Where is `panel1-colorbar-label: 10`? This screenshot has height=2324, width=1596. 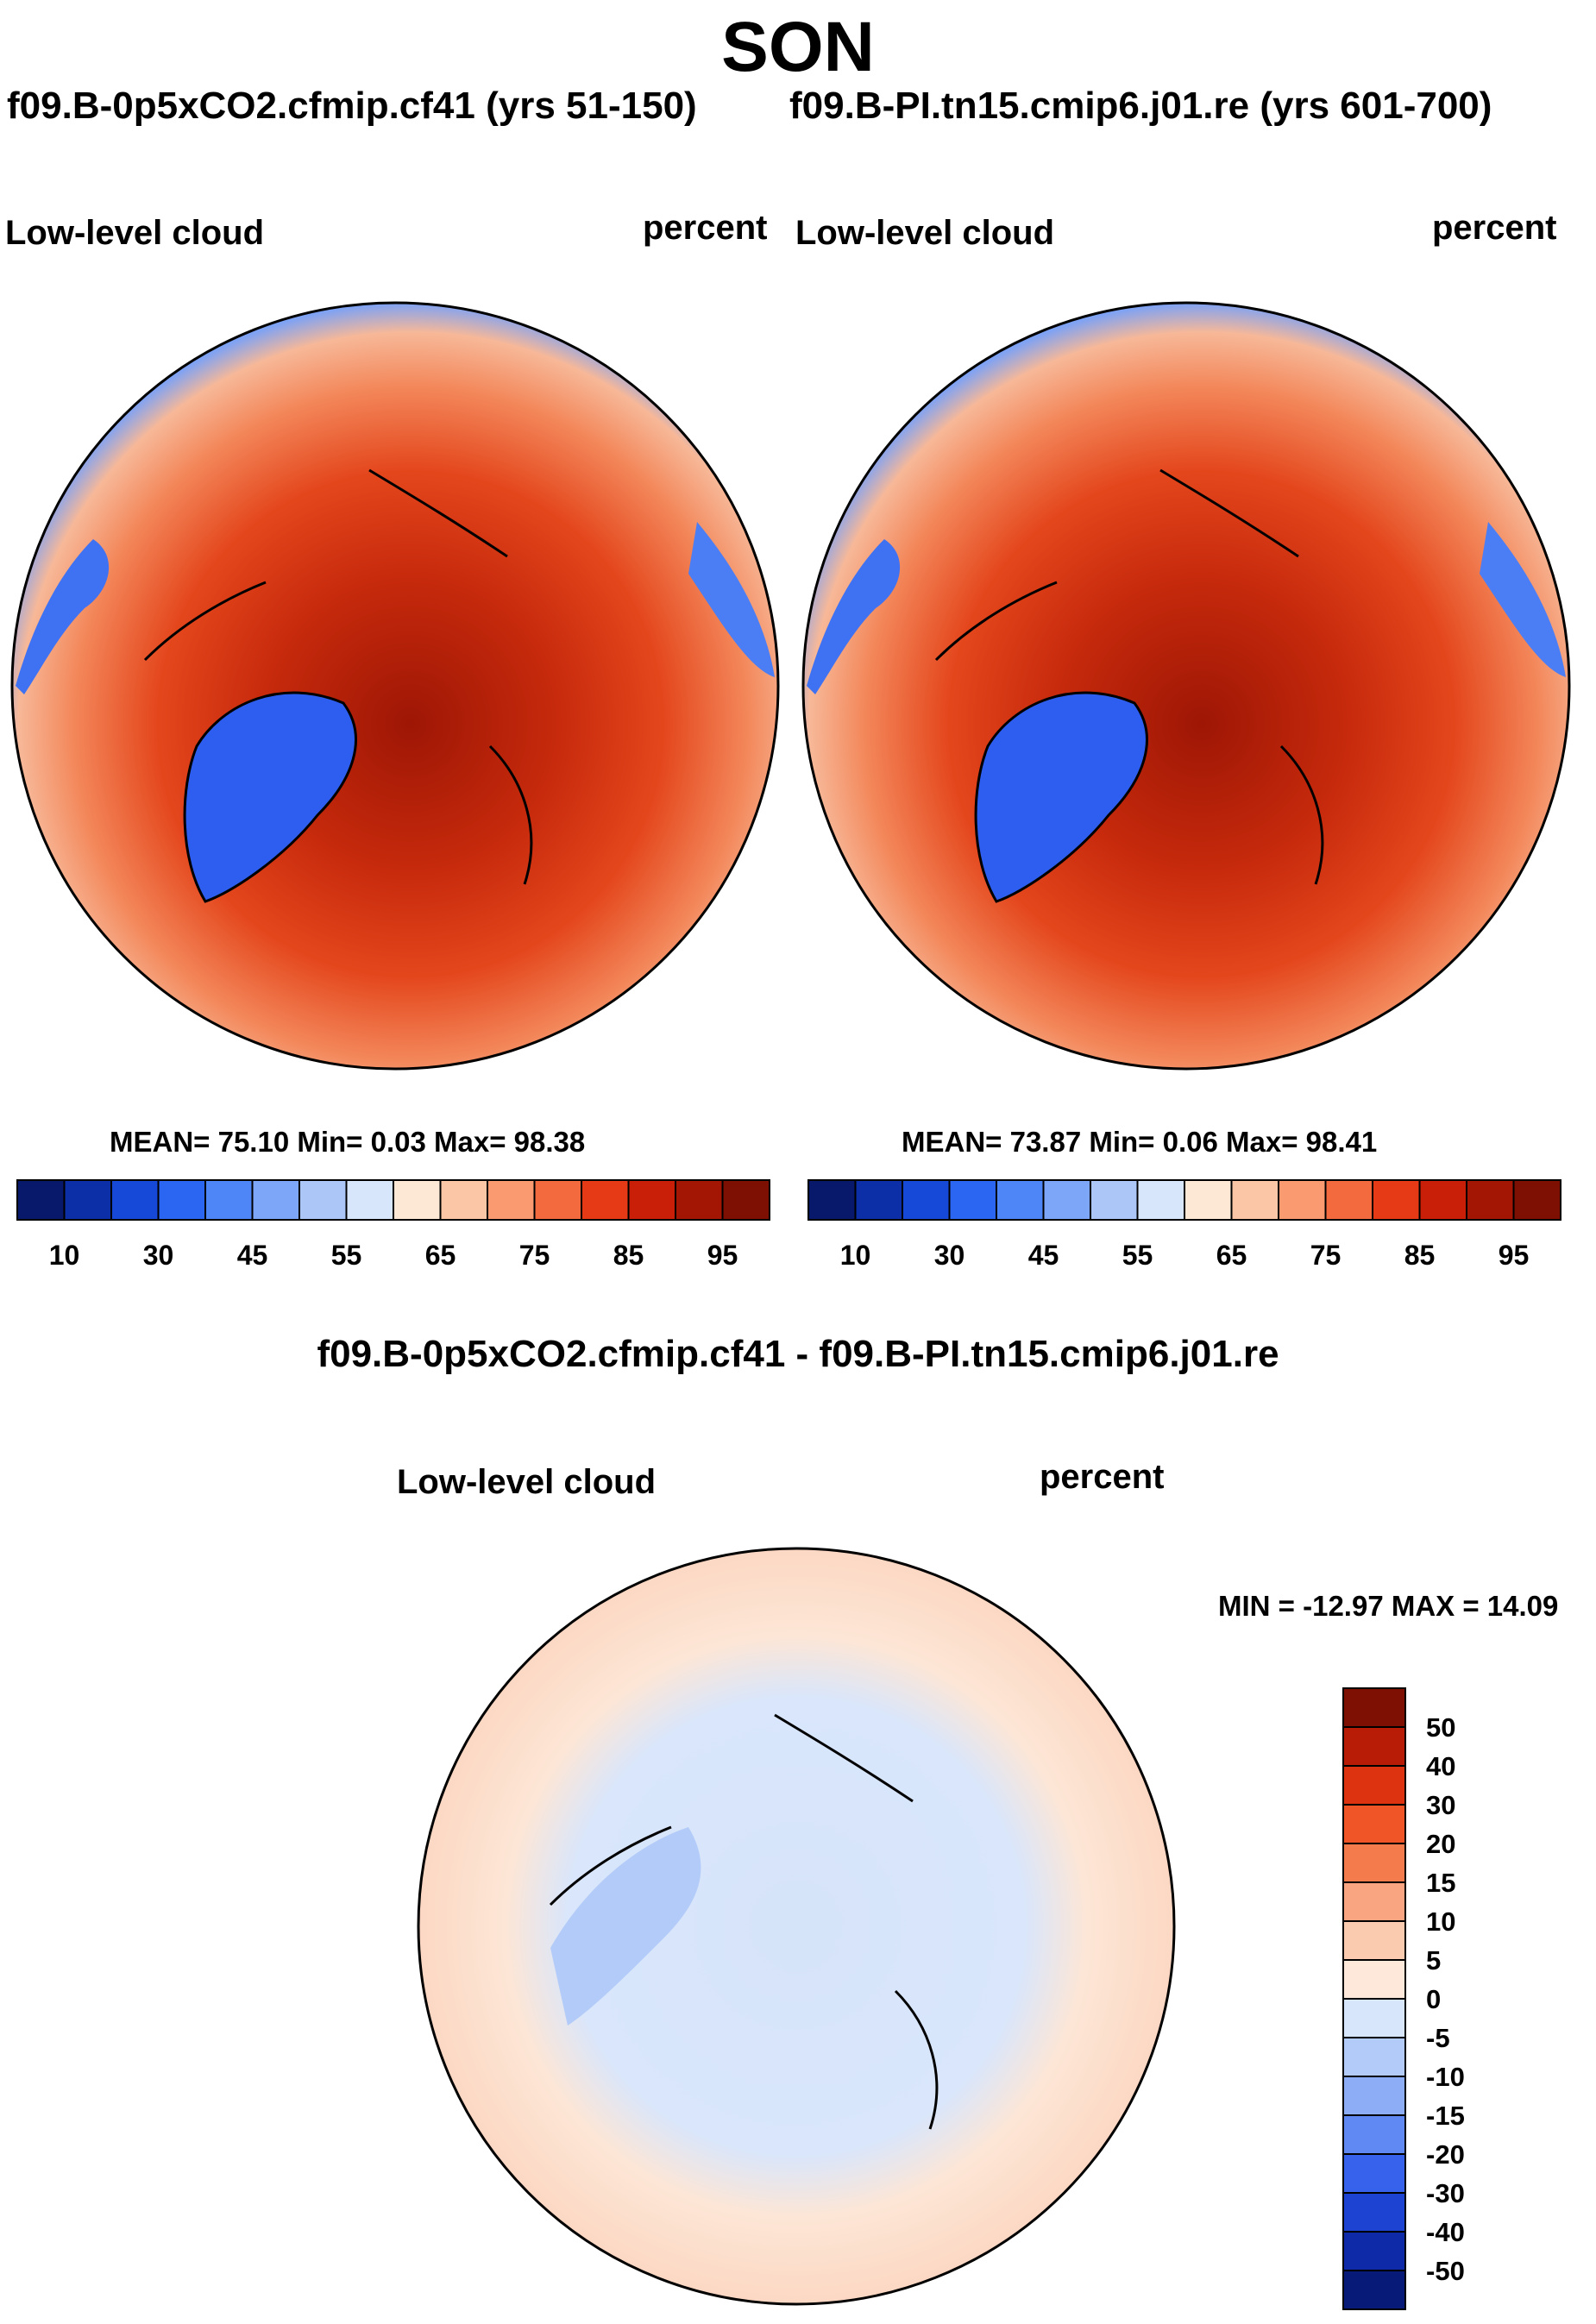
panel1-colorbar-label: 10 is located at coordinates (64, 1255).